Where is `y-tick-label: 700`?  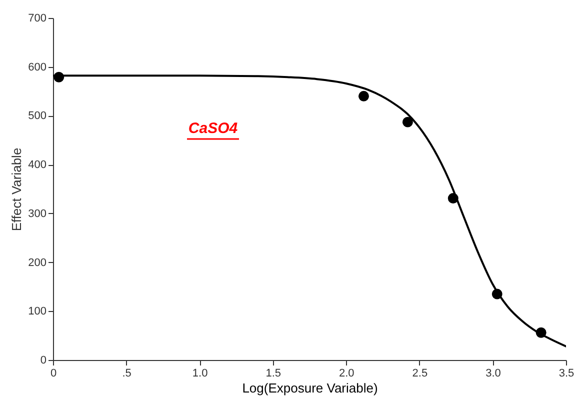
y-tick-label: 700 is located at coordinates (37, 18).